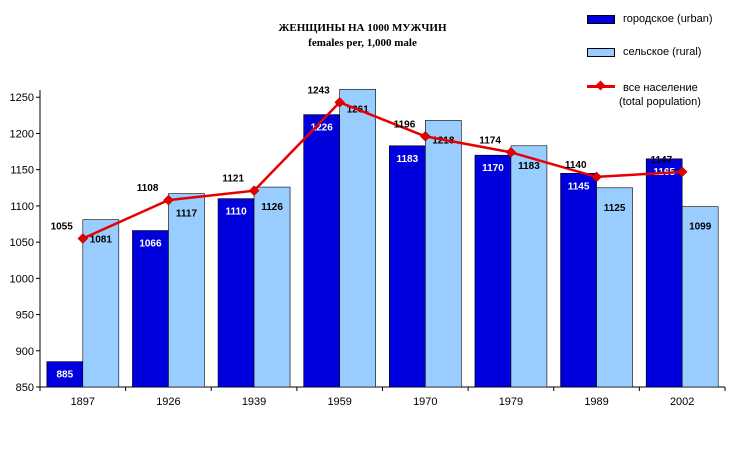  Describe the element at coordinates (150, 244) in the screenshot. I see `data-label-urban: 1066` at that location.